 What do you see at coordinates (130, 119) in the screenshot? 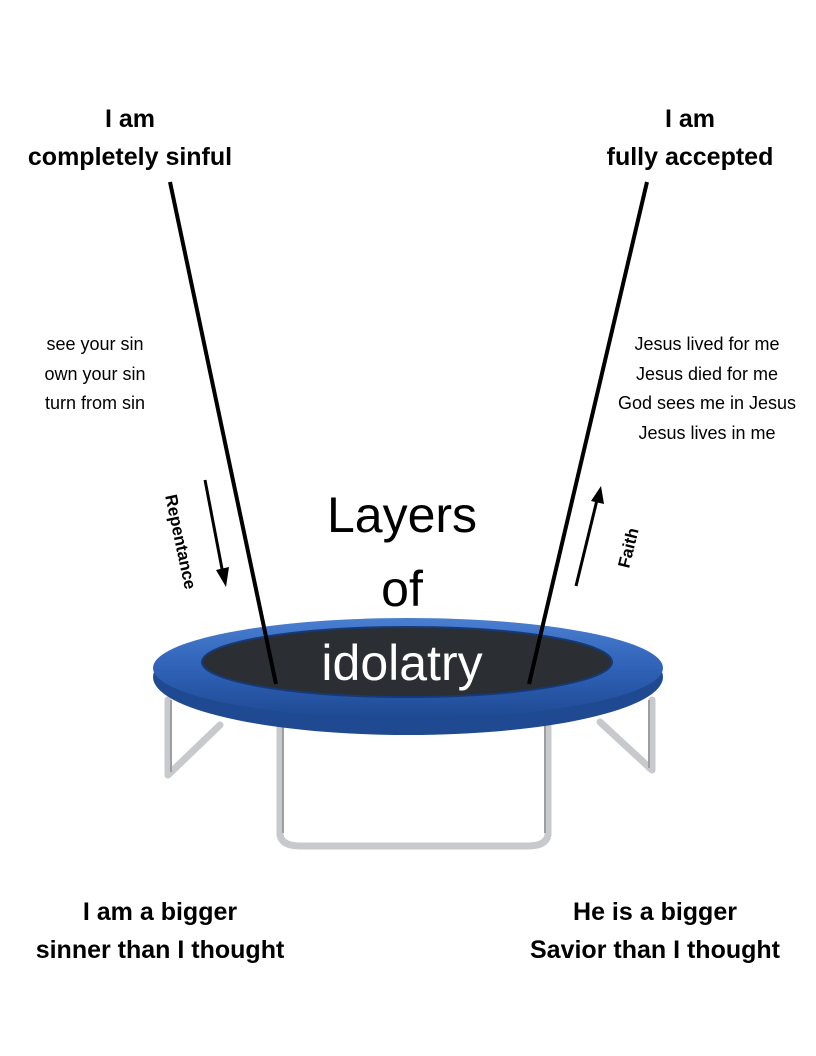
I see `left-top-line1: I am` at bounding box center [130, 119].